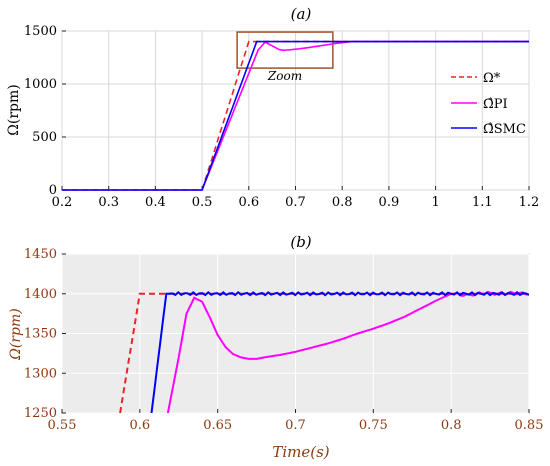  Describe the element at coordinates (62, 202) in the screenshot. I see `x-tick-label: 0.2` at that location.